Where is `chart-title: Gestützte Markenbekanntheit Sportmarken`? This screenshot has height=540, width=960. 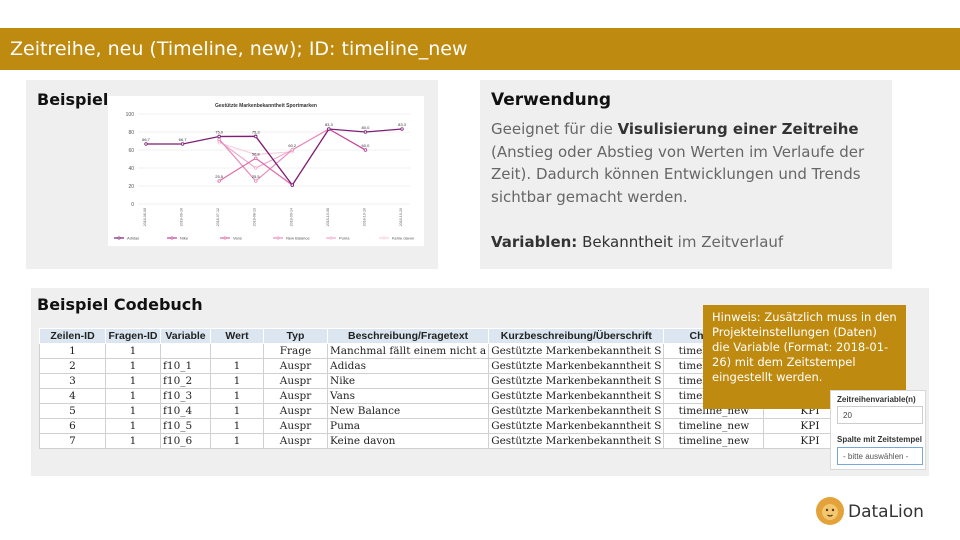 chart-title: Gestützte Markenbekanntheit Sportmarken is located at coordinates (266, 106).